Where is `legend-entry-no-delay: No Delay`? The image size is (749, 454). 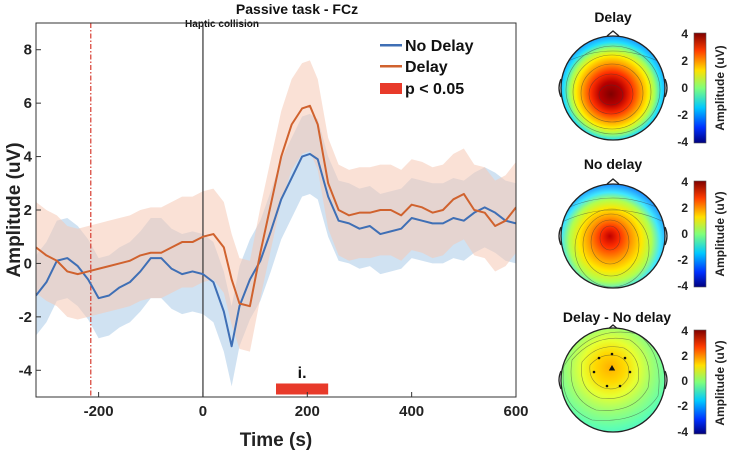 legend-entry-no-delay: No Delay is located at coordinates (439, 46).